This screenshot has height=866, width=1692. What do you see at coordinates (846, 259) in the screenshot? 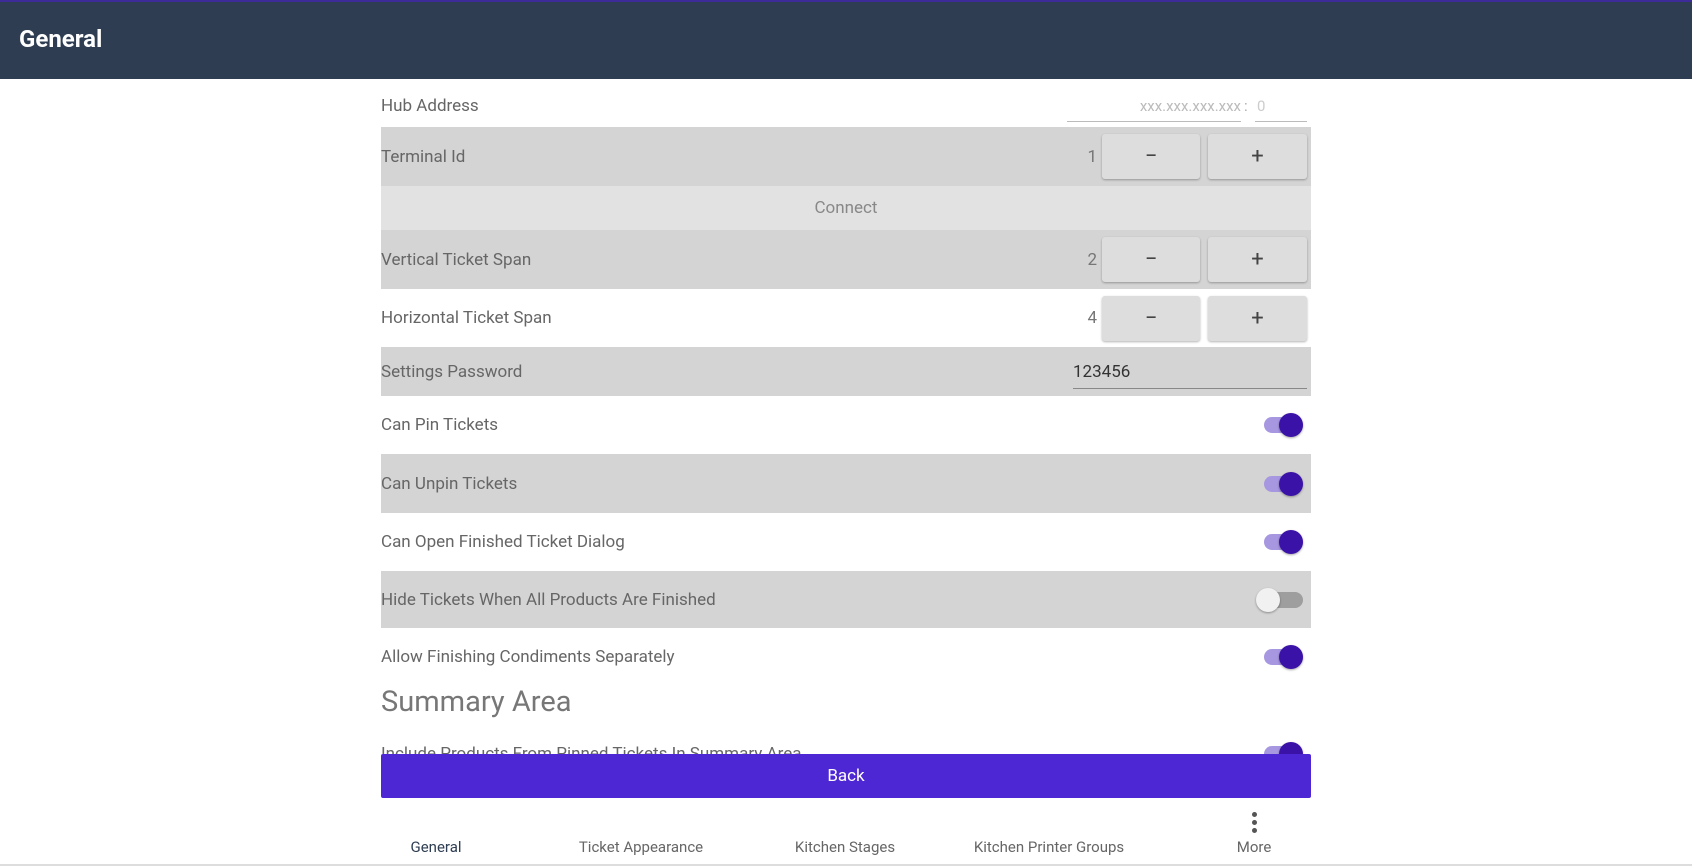
I see `setting-row: Vertical Ticket Span 2− +` at bounding box center [846, 259].